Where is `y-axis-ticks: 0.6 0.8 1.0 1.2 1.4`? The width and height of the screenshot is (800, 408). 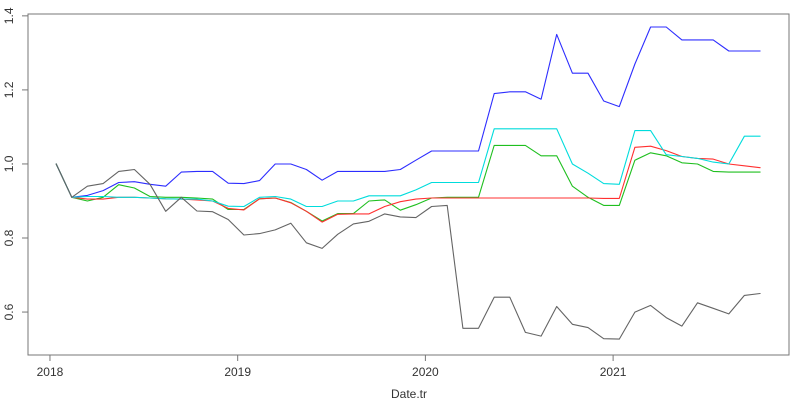 y-axis-ticks: 0.6 0.8 1.0 1.2 1.4 is located at coordinates (15, 163).